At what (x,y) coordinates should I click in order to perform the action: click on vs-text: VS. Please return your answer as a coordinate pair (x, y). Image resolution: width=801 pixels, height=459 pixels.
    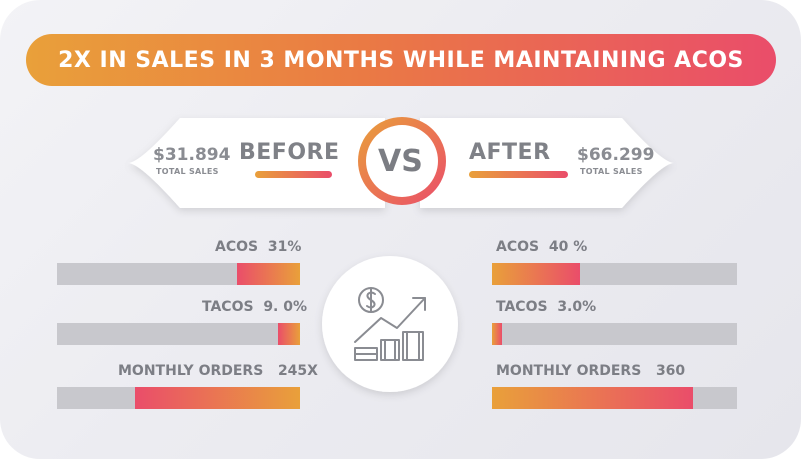
    Looking at the image, I should click on (400, 161).